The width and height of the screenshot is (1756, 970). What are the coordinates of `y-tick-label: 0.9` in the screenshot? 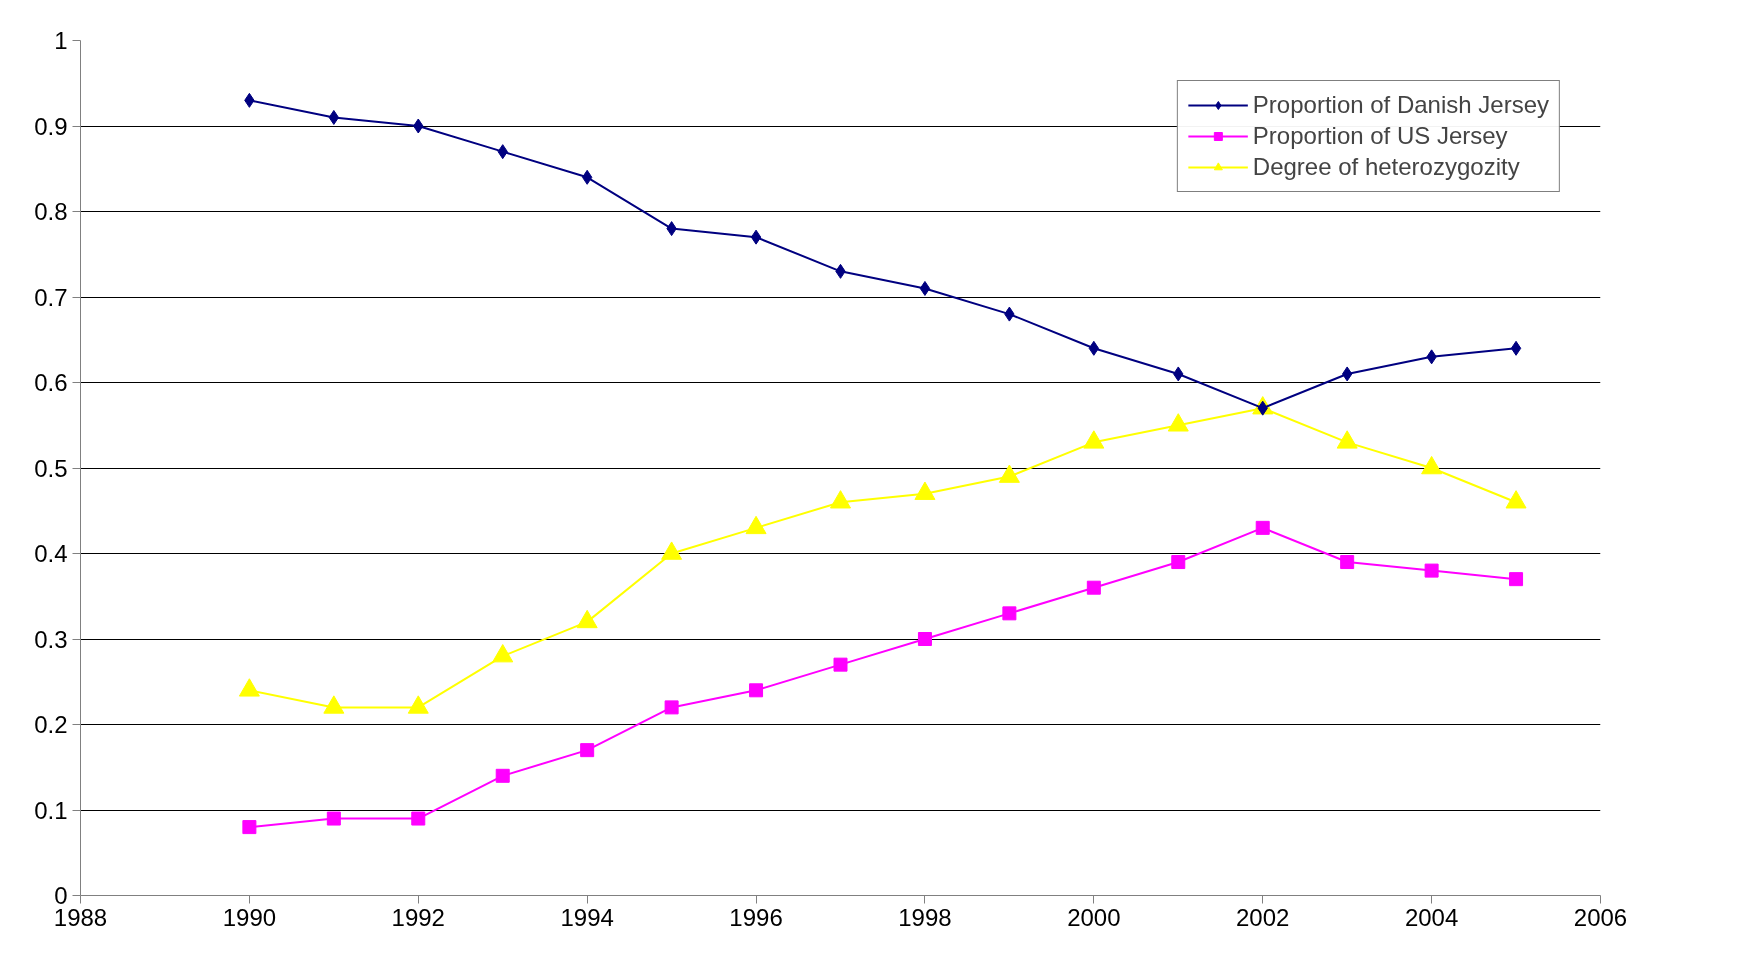 It's located at (51, 126).